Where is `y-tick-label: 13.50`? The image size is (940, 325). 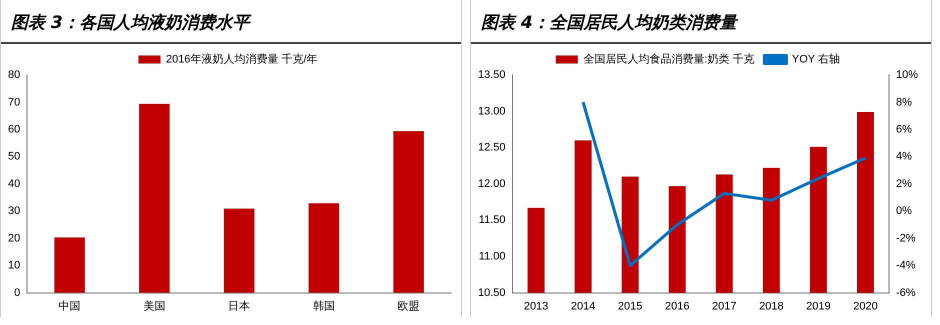 y-tick-label: 13.50 is located at coordinates (492, 75).